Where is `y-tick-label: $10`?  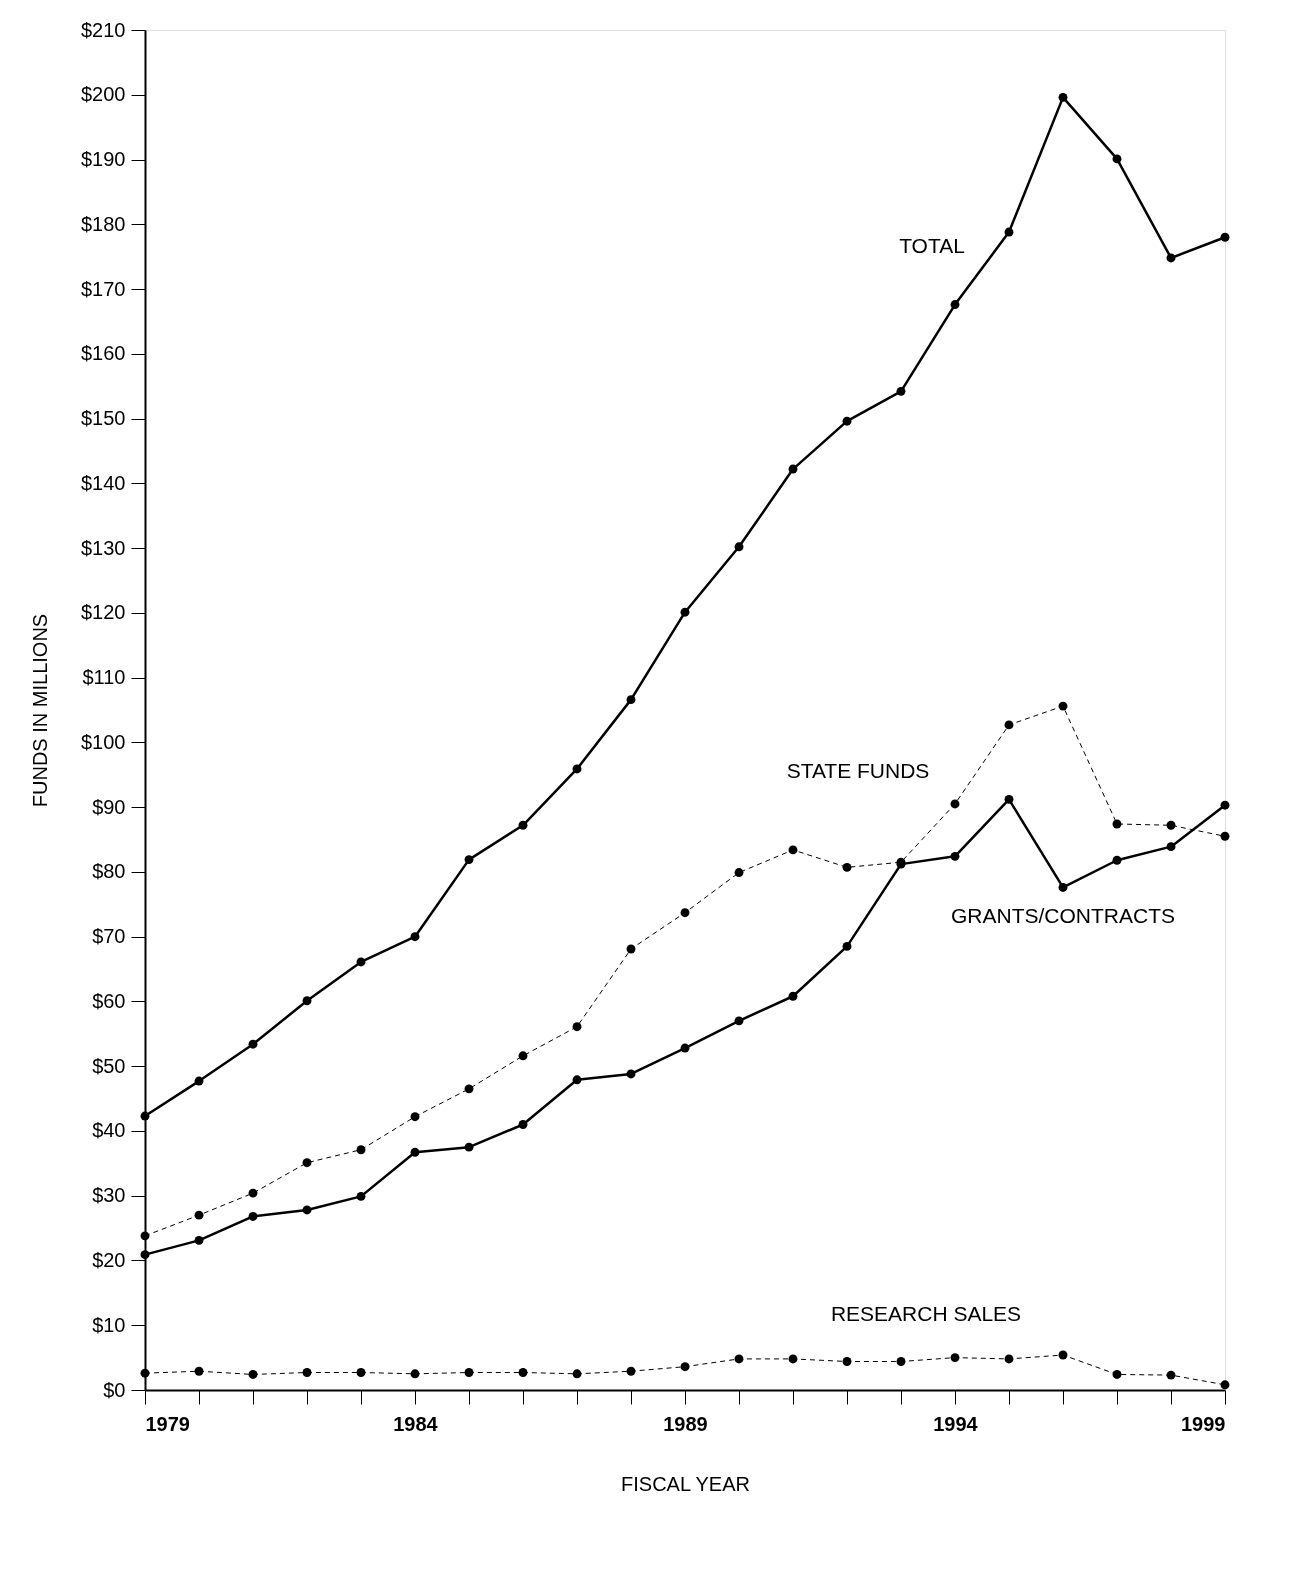 y-tick-label: $10 is located at coordinates (109, 1324).